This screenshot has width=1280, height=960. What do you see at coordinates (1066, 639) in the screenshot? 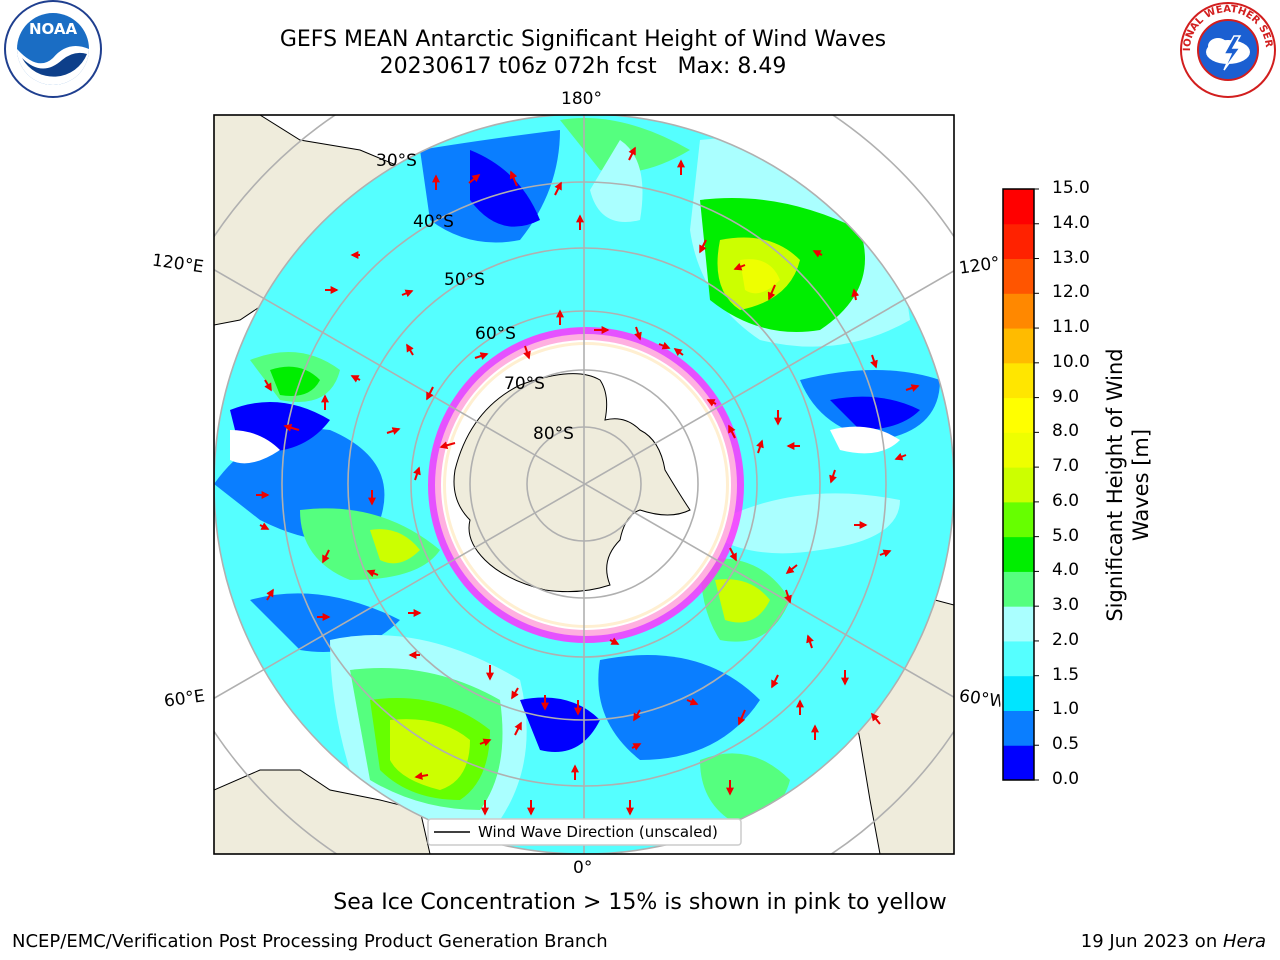
I see `colorbar-tick-label: 2.0` at bounding box center [1066, 639].